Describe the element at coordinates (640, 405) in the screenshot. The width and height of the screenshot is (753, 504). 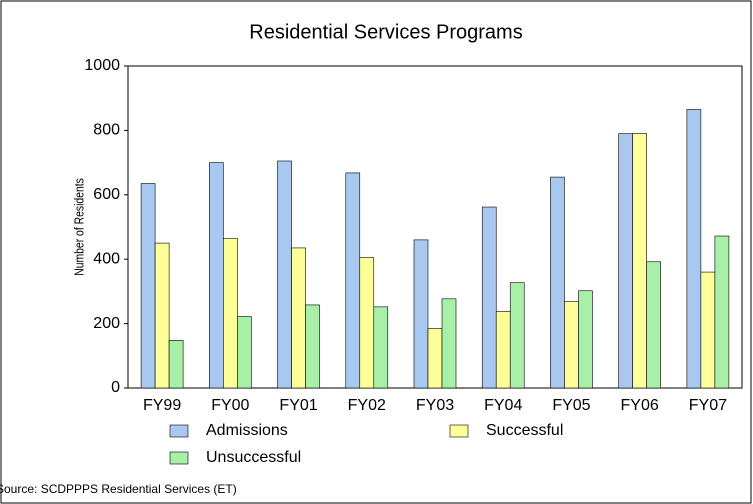
I see `x-tick-label: FY06` at that location.